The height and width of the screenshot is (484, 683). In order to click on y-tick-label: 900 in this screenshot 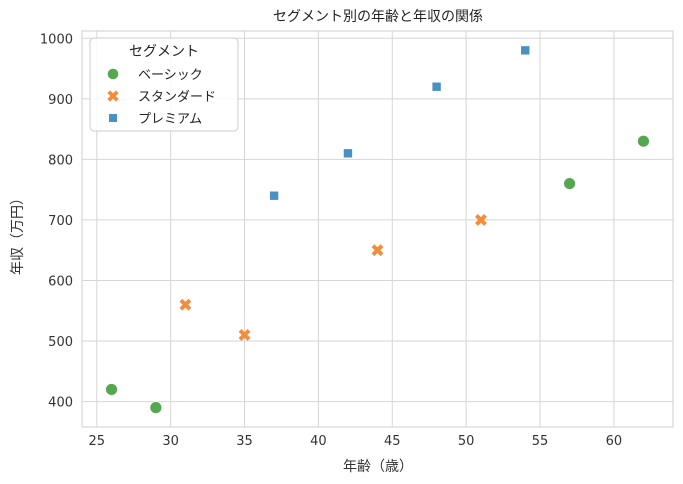, I will do `click(60, 100)`.